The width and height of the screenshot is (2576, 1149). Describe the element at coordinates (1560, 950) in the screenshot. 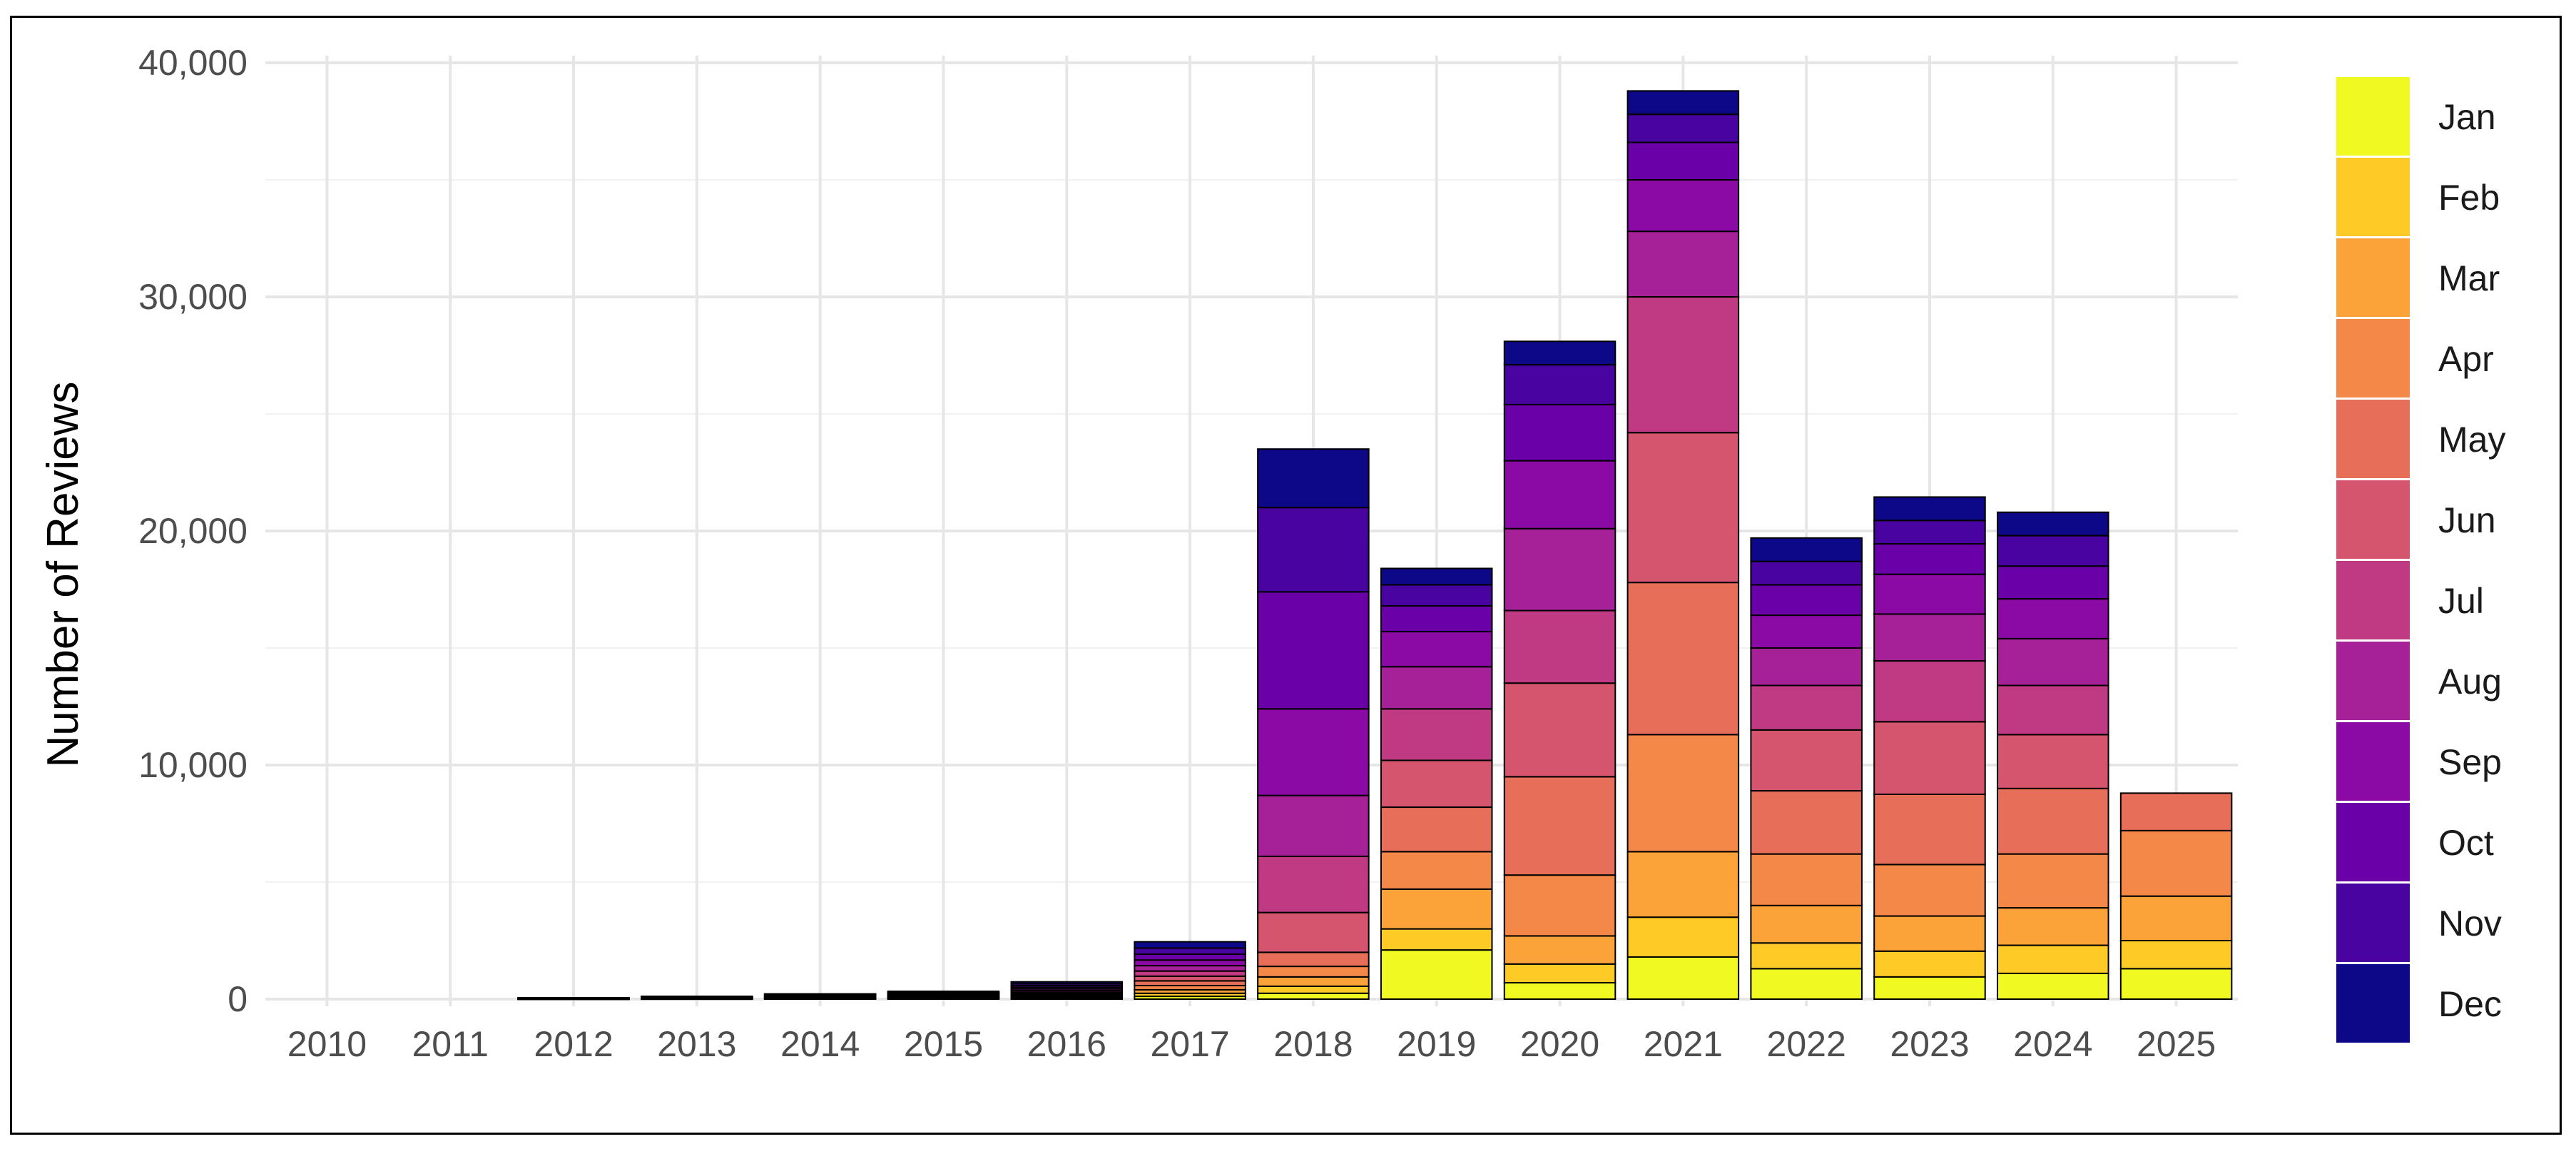

I see `bar-segment-2020-mar` at that location.